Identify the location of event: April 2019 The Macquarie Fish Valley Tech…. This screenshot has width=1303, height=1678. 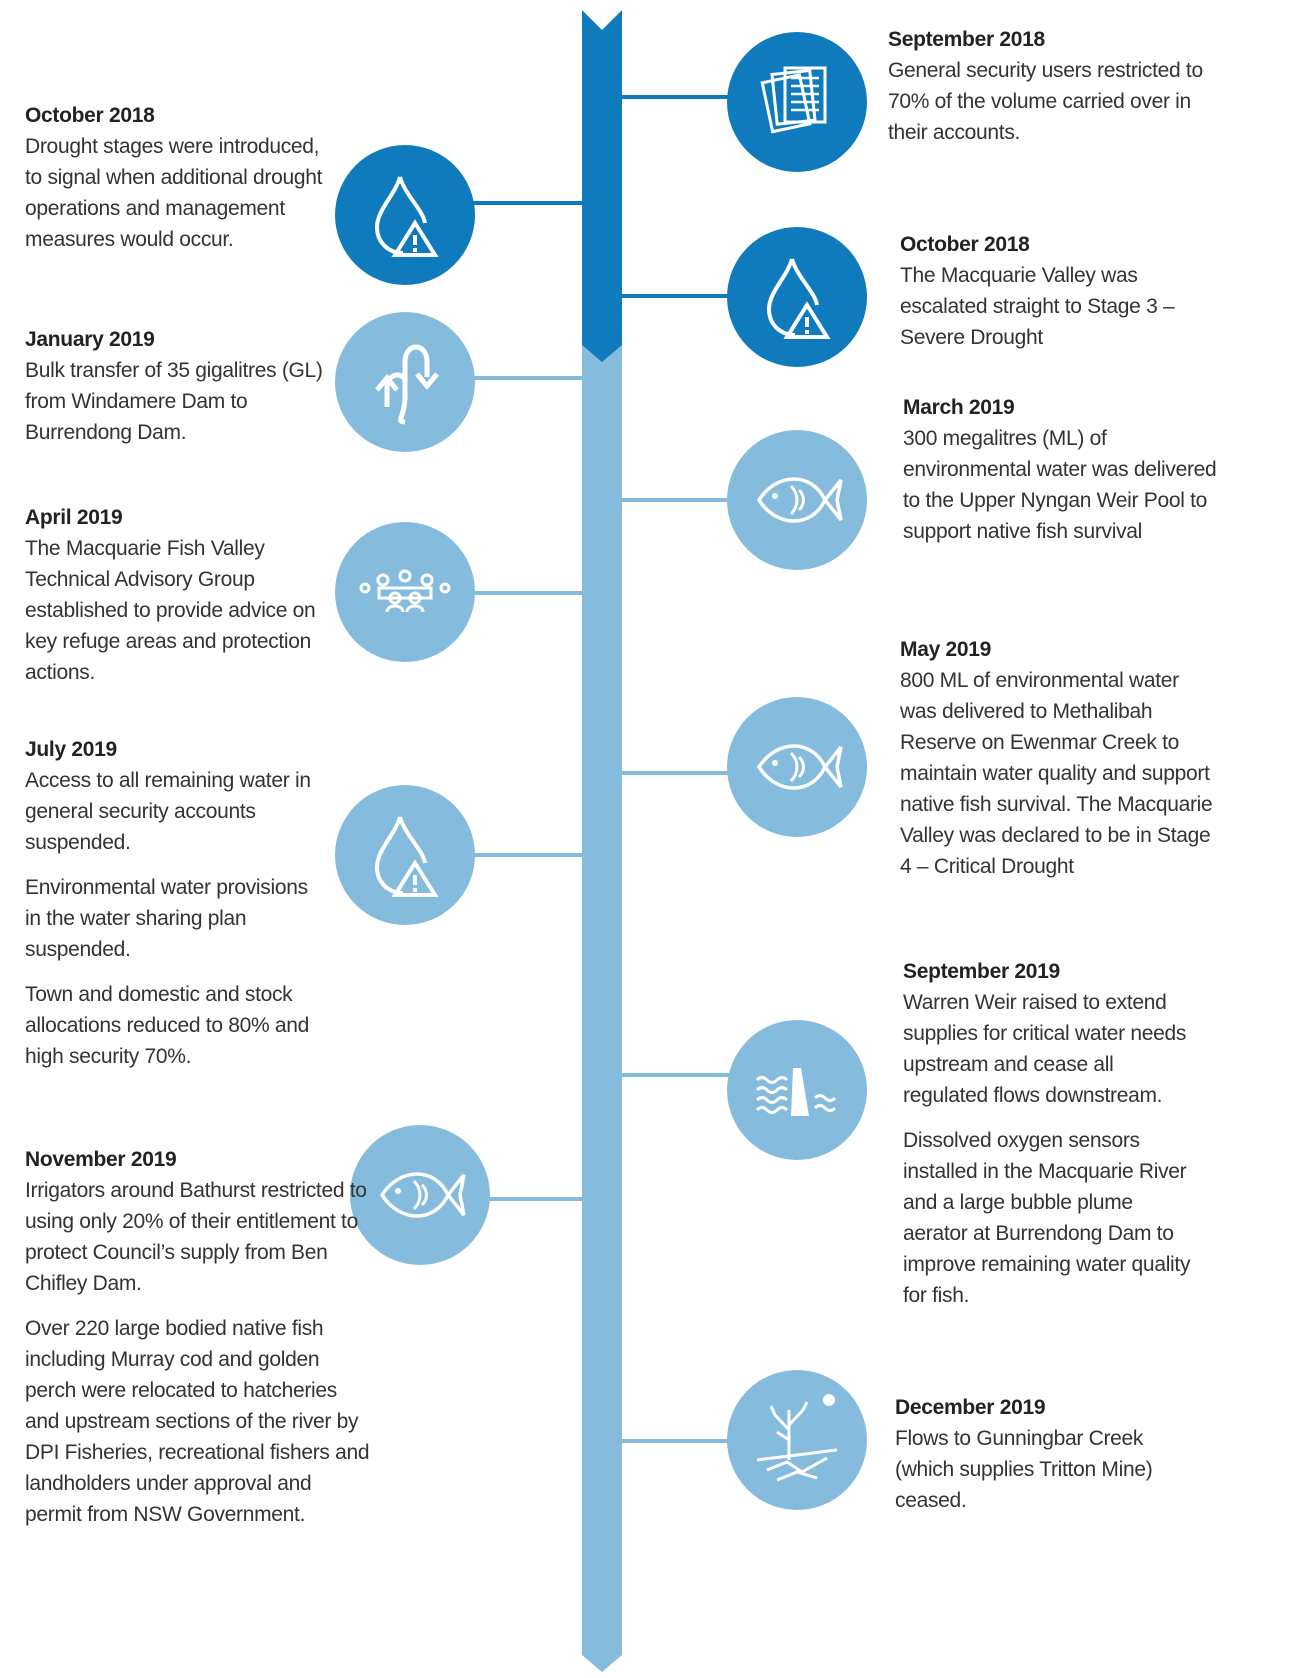
(175, 602).